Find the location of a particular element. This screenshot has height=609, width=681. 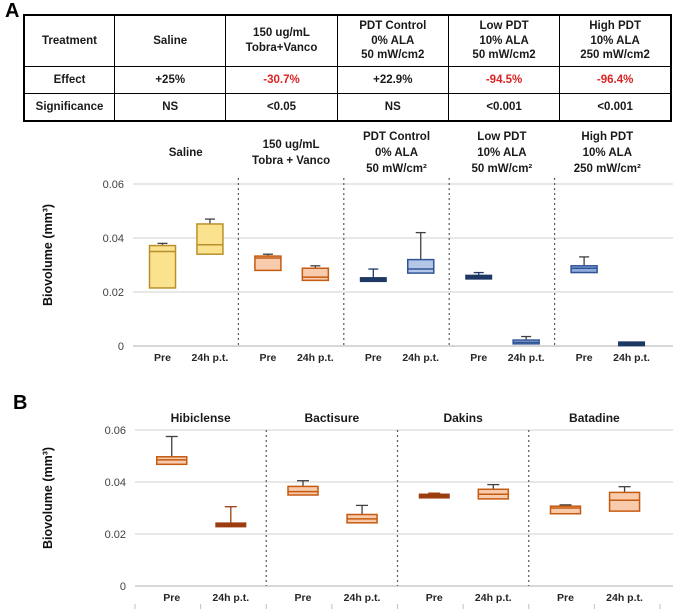

table-header-label: Treatment is located at coordinates (69, 40).